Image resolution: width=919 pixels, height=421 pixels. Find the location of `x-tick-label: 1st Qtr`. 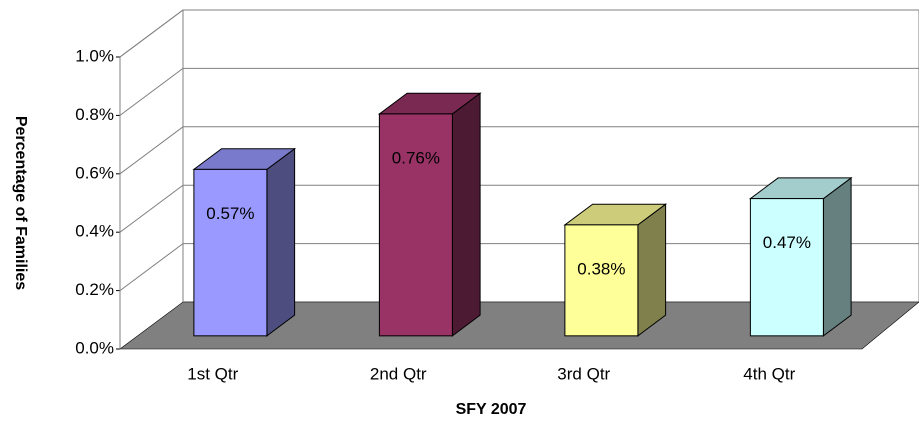

x-tick-label: 1st Qtr is located at coordinates (212, 373).